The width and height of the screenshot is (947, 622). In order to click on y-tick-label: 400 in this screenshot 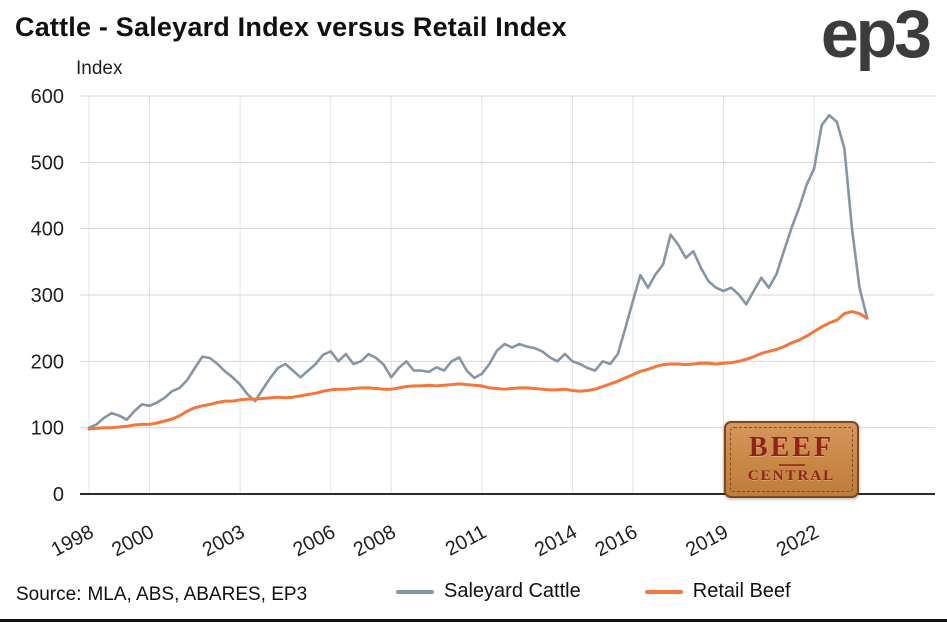, I will do `click(47, 230)`.